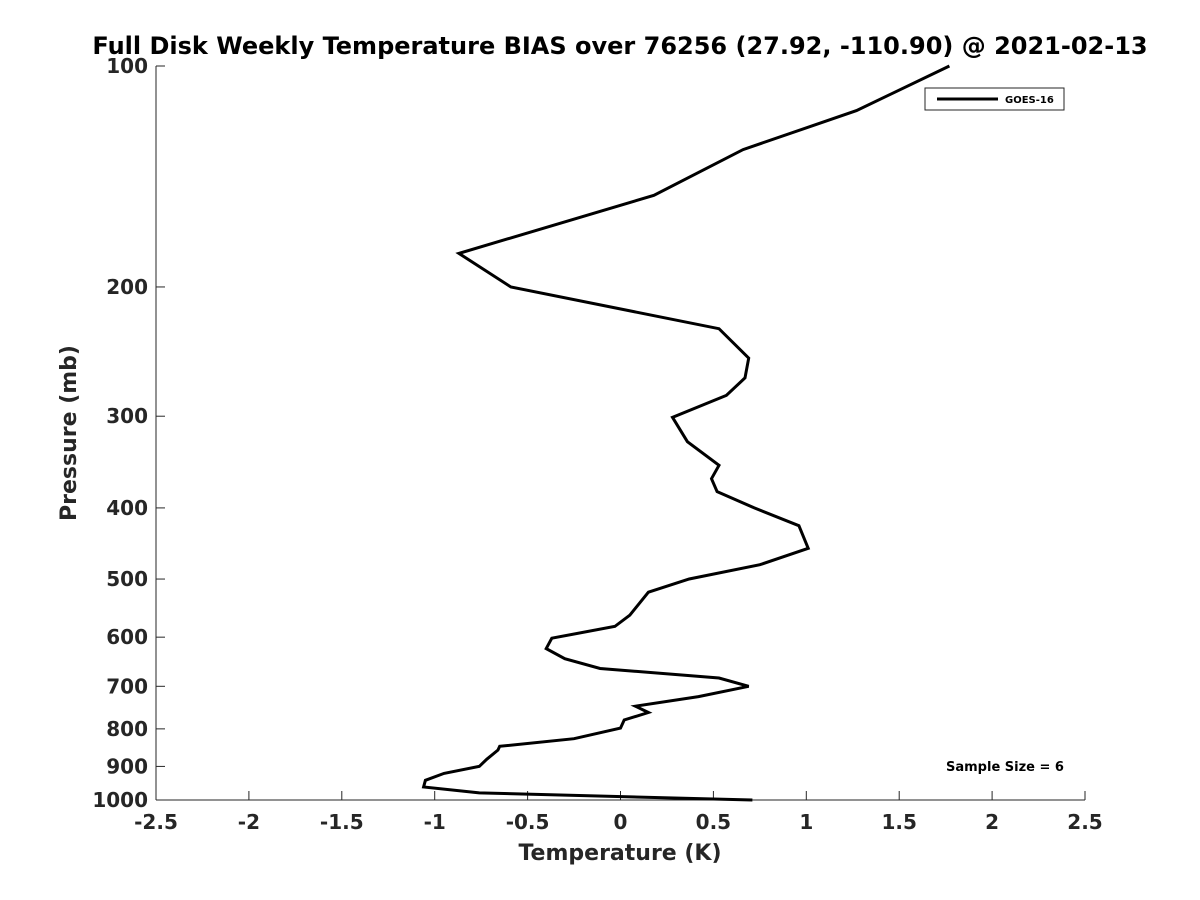  I want to click on x-tick-label: 0.5, so click(713, 822).